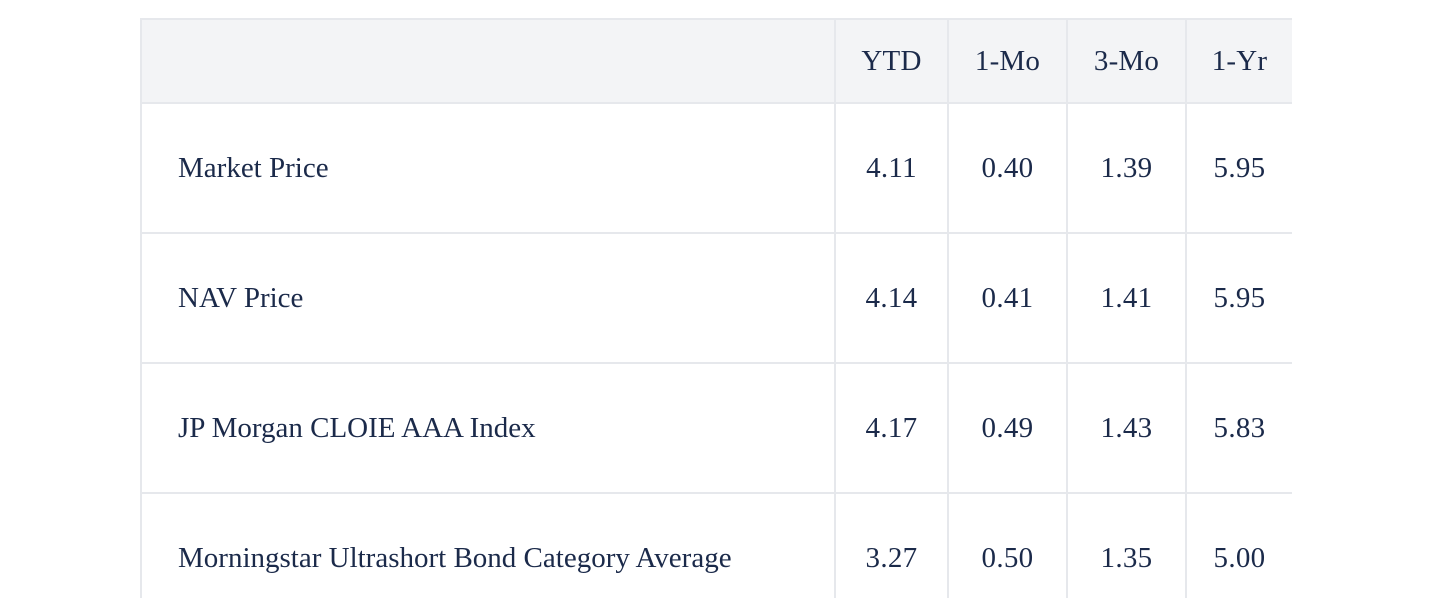  What do you see at coordinates (891, 168) in the screenshot?
I see `cell-ytd: 4.11` at bounding box center [891, 168].